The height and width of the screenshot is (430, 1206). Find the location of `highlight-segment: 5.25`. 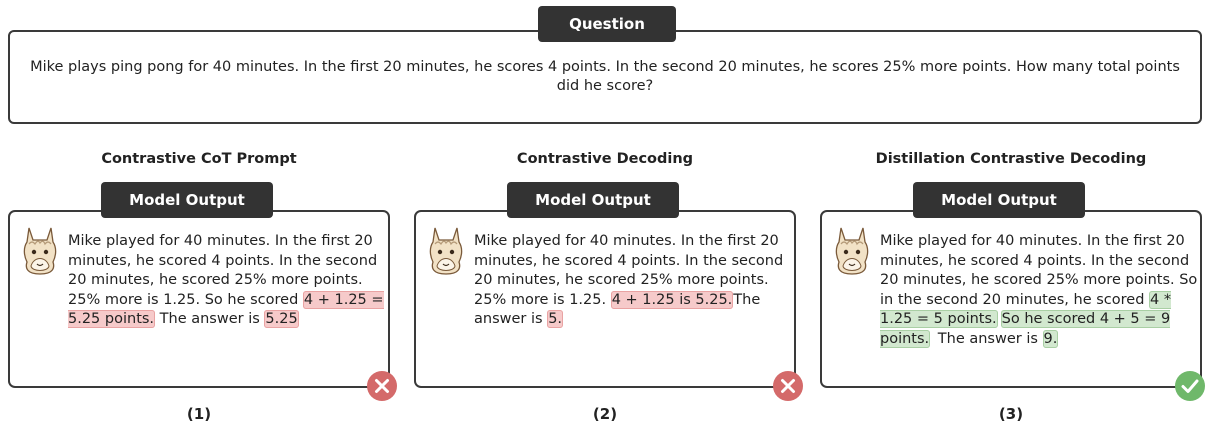

highlight-segment: 5.25 is located at coordinates (281, 319).